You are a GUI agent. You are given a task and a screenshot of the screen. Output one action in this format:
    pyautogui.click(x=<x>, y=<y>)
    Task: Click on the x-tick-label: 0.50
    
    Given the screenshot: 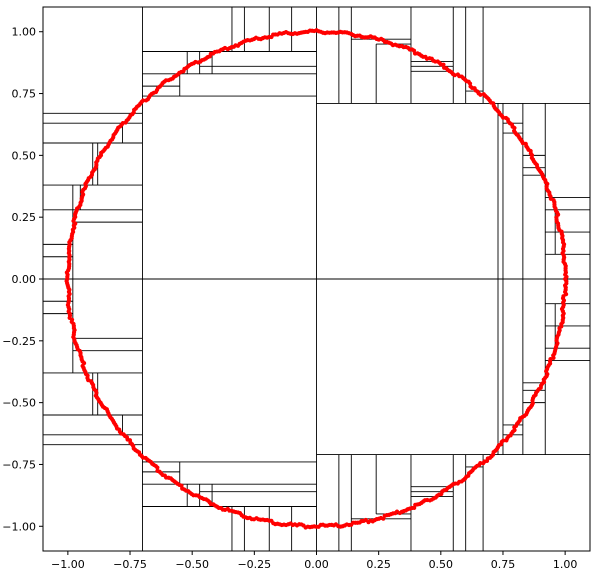 What is the action you would take?
    pyautogui.click(x=441, y=564)
    